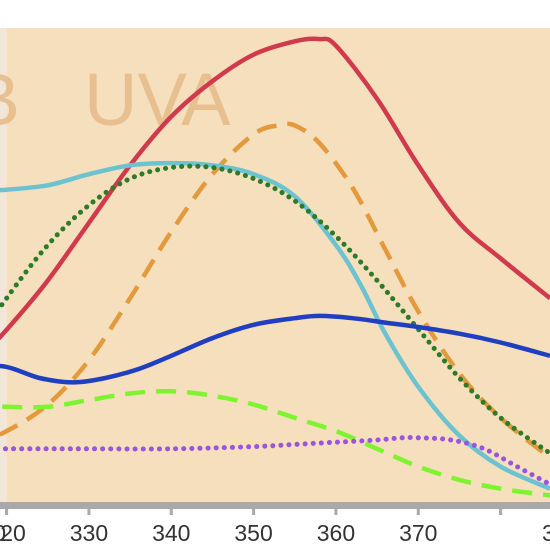 The image size is (550, 550). What do you see at coordinates (13, 533) in the screenshot?
I see `x-tick-label-320: 320` at bounding box center [13, 533].